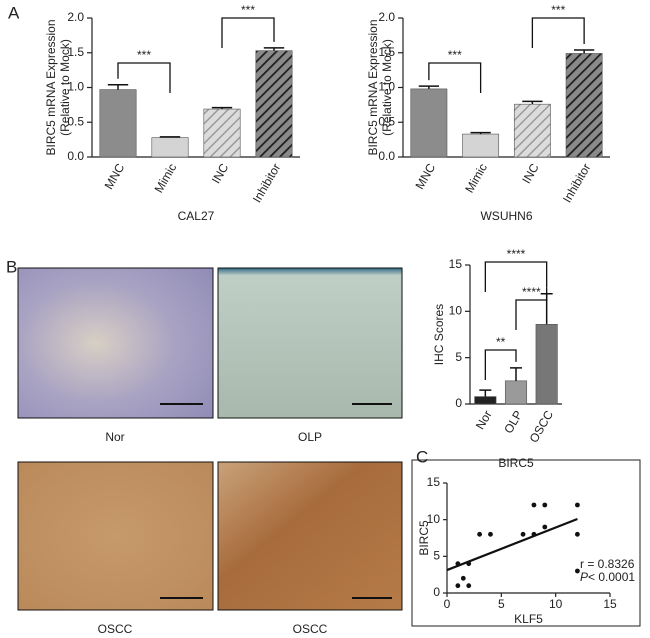 This screenshot has width=650, height=638. I want to click on x-tick-label: OLP, so click(513, 422).